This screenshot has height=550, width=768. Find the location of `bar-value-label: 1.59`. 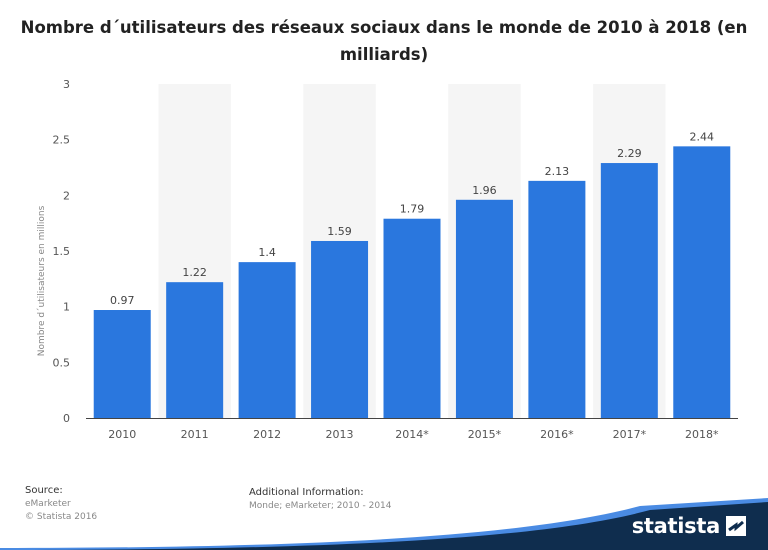

bar-value-label: 1.59 is located at coordinates (339, 231).